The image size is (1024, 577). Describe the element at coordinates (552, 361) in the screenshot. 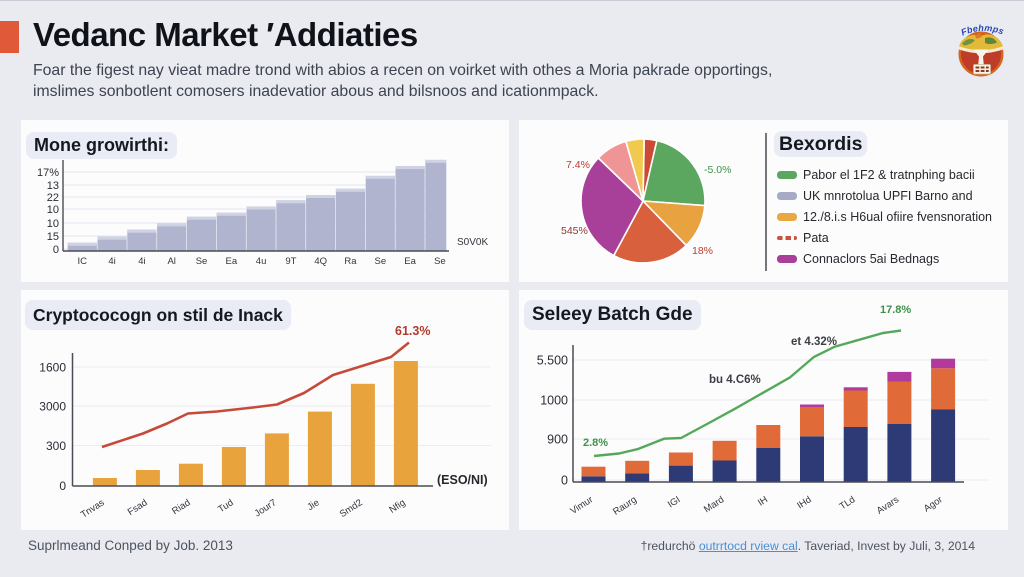

I see `svg-text: 5.500` at that location.